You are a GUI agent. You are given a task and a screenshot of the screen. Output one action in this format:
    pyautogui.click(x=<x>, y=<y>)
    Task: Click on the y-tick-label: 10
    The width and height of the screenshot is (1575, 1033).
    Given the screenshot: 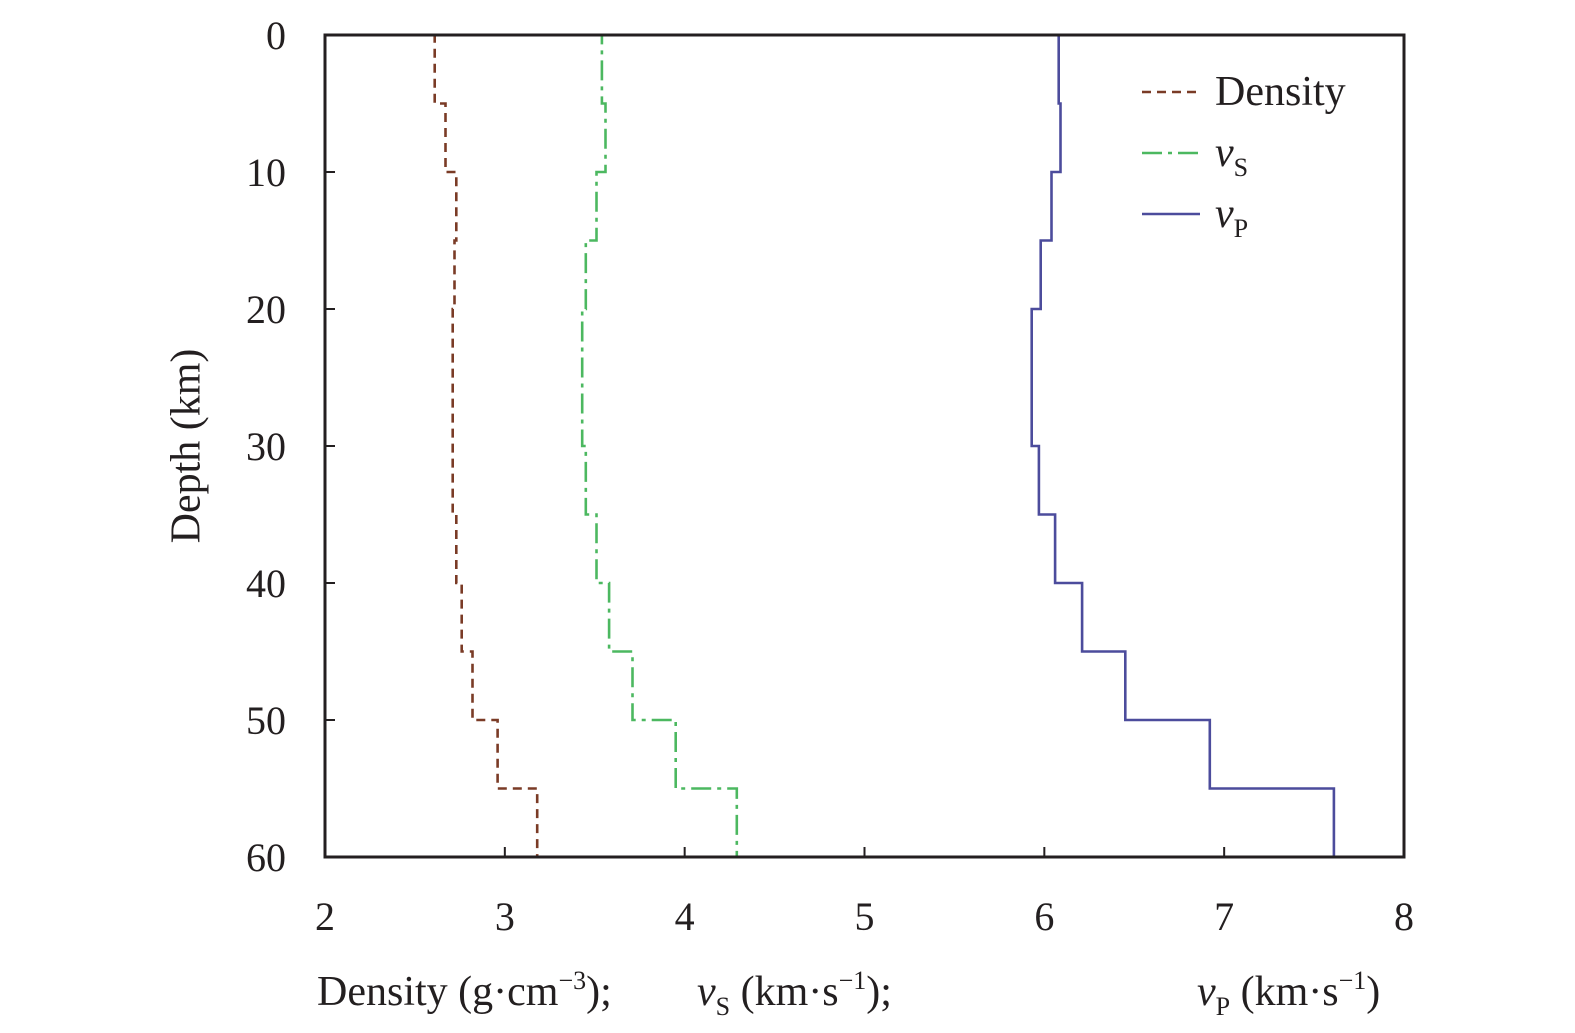 What is the action you would take?
    pyautogui.click(x=266, y=172)
    